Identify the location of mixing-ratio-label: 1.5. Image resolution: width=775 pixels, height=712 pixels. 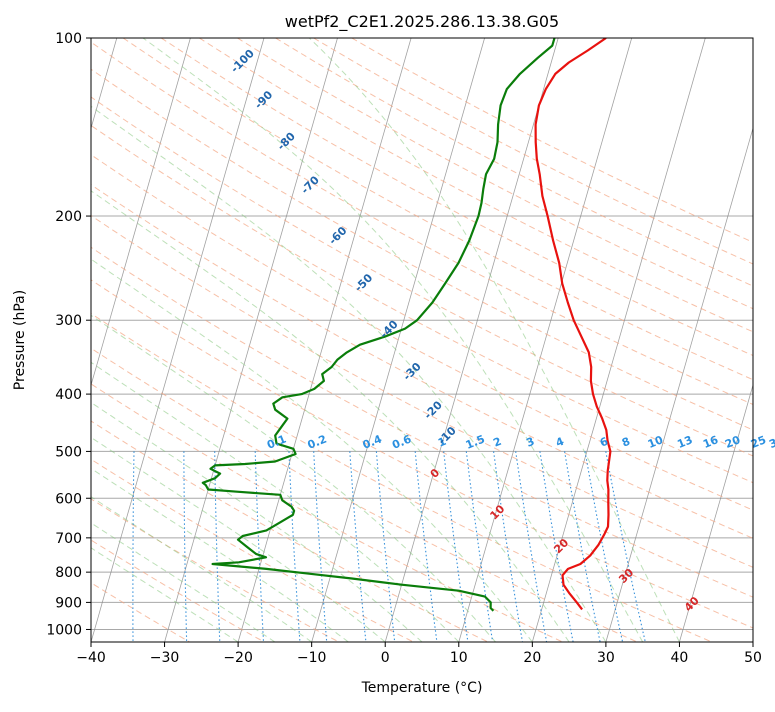
(475, 441).